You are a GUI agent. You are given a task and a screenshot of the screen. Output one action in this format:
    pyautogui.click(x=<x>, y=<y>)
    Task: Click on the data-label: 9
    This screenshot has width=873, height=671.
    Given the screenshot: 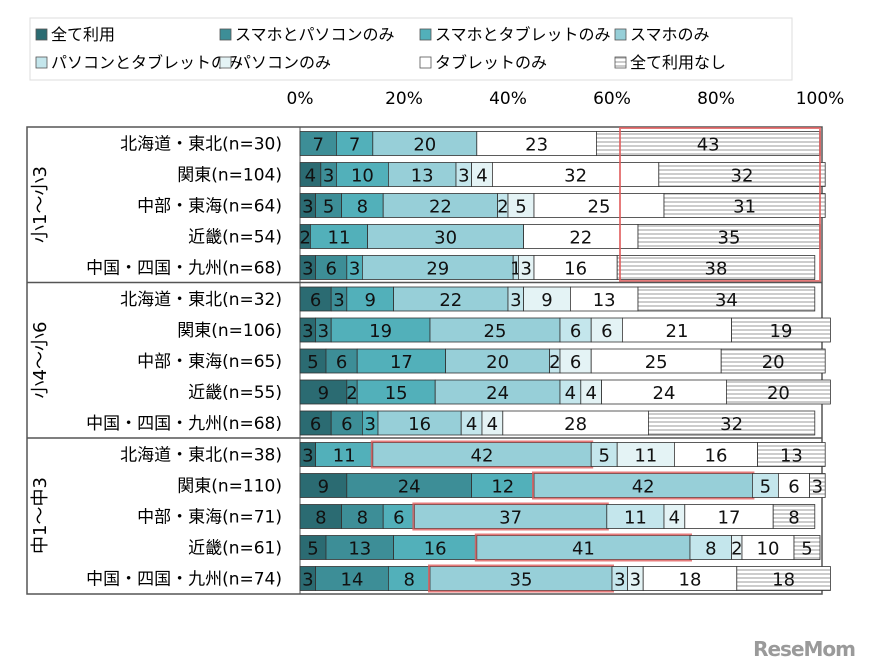 What is the action you would take?
    pyautogui.click(x=369, y=300)
    